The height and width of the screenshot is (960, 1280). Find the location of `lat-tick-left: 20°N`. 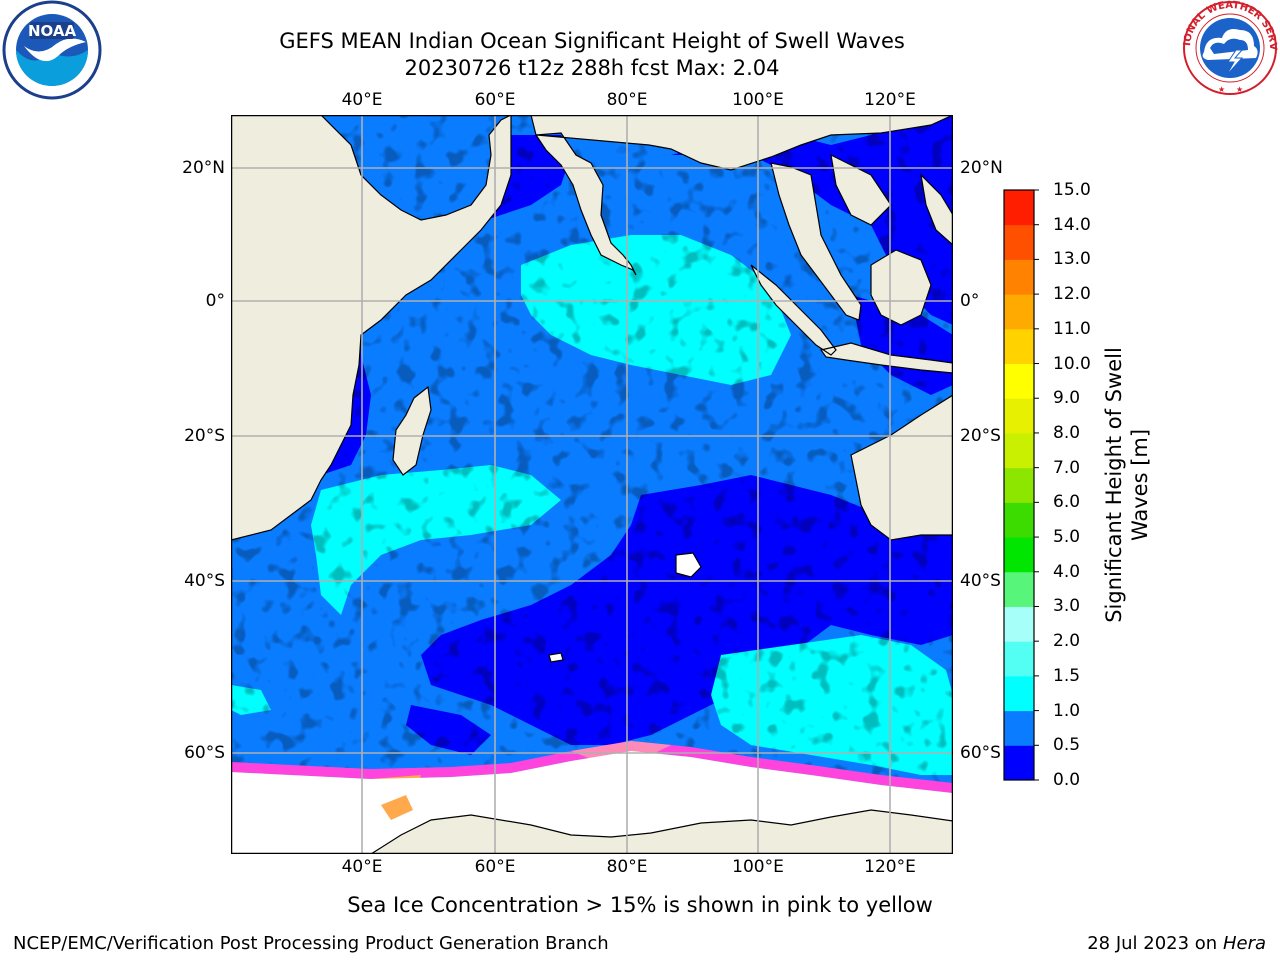

lat-tick-left: 20°N is located at coordinates (203, 168).